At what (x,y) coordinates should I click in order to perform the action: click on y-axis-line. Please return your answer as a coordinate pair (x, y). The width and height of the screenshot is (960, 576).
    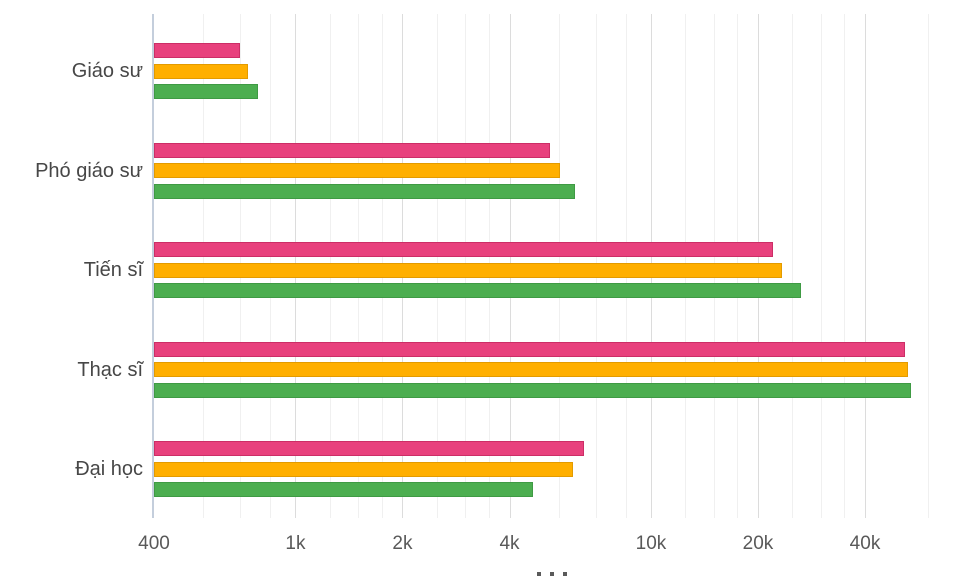
    Looking at the image, I should click on (153, 266).